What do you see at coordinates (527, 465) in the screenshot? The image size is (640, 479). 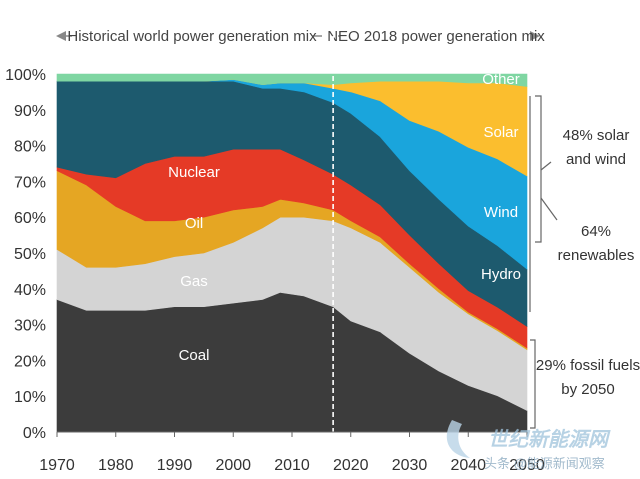 I see `x-tick-label: 2050` at bounding box center [527, 465].